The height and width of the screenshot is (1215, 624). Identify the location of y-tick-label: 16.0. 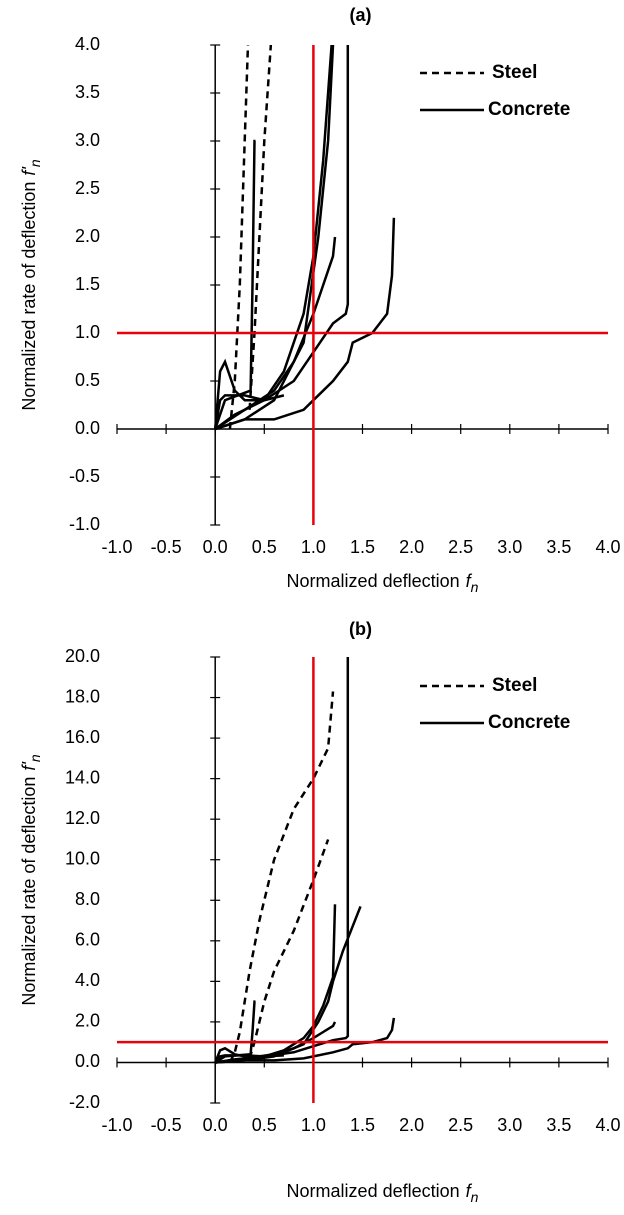
(82, 737).